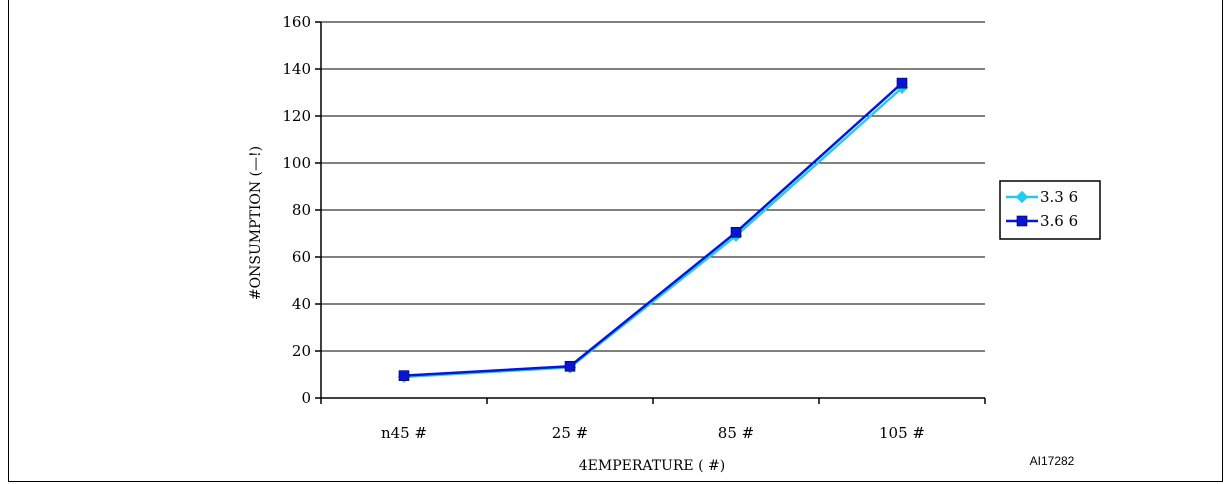 This screenshot has height=484, width=1231. What do you see at coordinates (1059, 221) in the screenshot?
I see `legend-label: 3.6 6` at bounding box center [1059, 221].